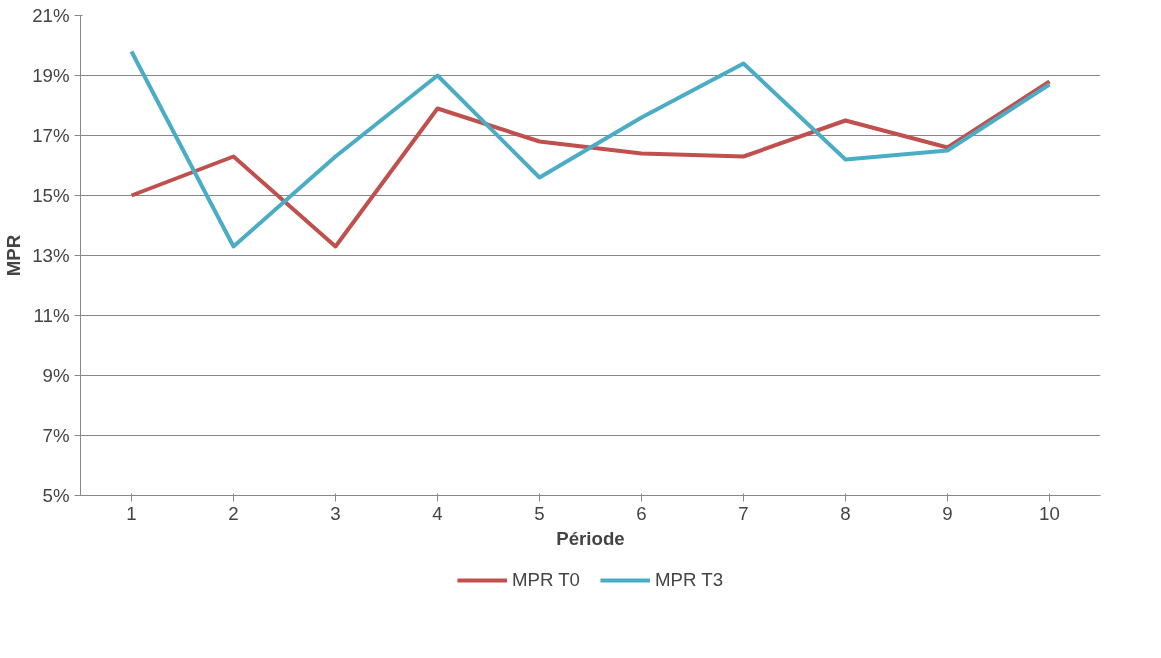 The height and width of the screenshot is (658, 1161). What do you see at coordinates (56, 375) in the screenshot?
I see `y-tick-label: 9%` at bounding box center [56, 375].